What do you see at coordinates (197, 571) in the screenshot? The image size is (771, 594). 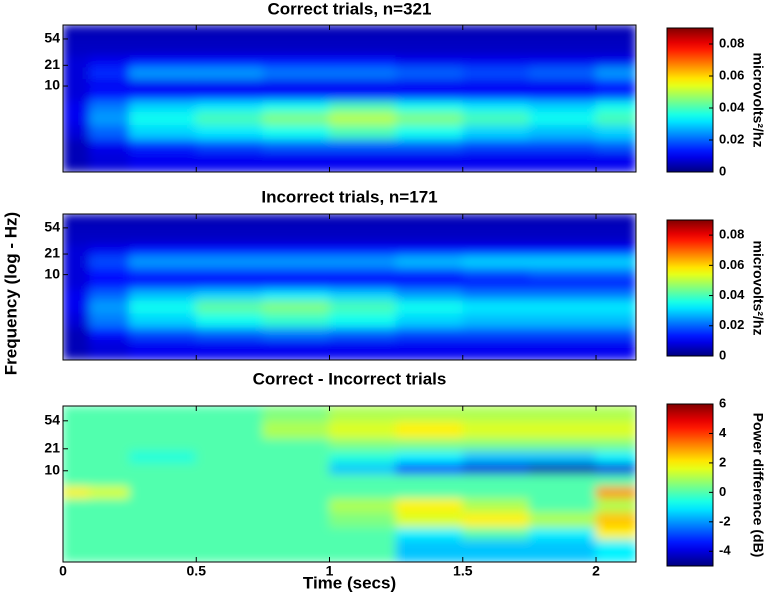 I see `x-tick-label: 0.5` at bounding box center [197, 571].